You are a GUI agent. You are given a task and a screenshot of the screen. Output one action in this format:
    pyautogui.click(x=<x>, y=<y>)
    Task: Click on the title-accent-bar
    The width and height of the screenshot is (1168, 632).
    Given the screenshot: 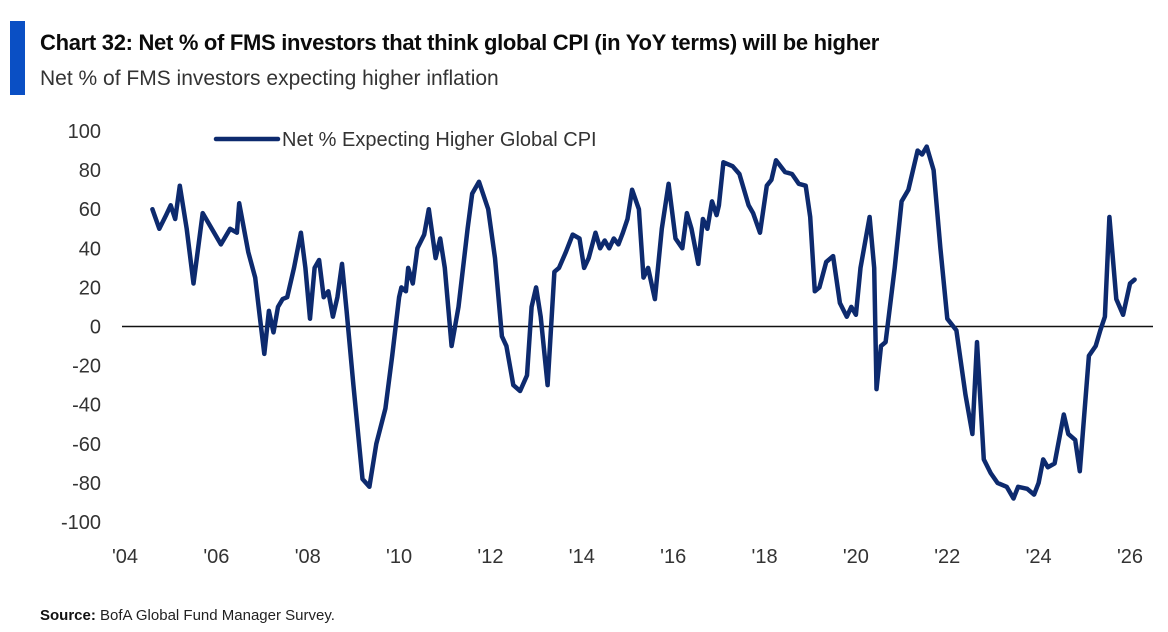 What is the action you would take?
    pyautogui.click(x=17, y=58)
    